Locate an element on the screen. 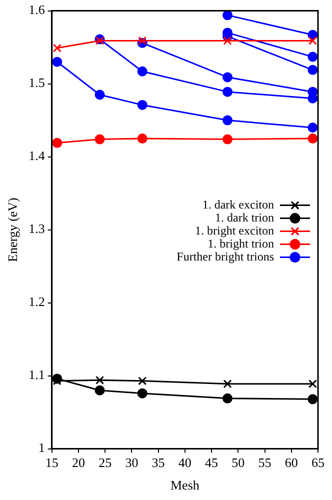 This screenshot has width=332, height=500. y-tick-label: 1 is located at coordinates (41, 448).